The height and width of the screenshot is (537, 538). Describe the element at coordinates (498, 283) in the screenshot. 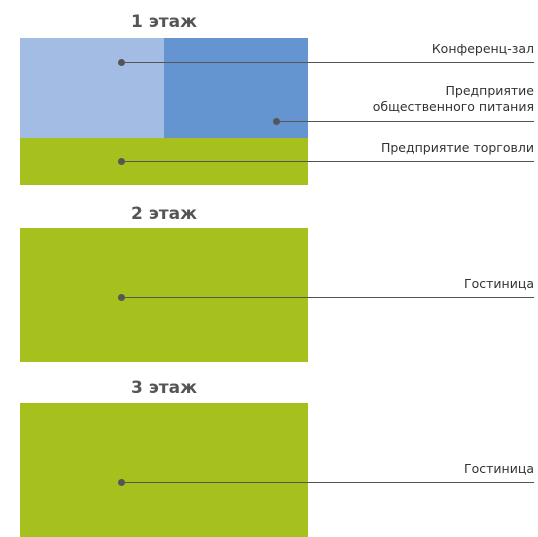

I see `floor-2-hotel-label: Гостиница` at that location.